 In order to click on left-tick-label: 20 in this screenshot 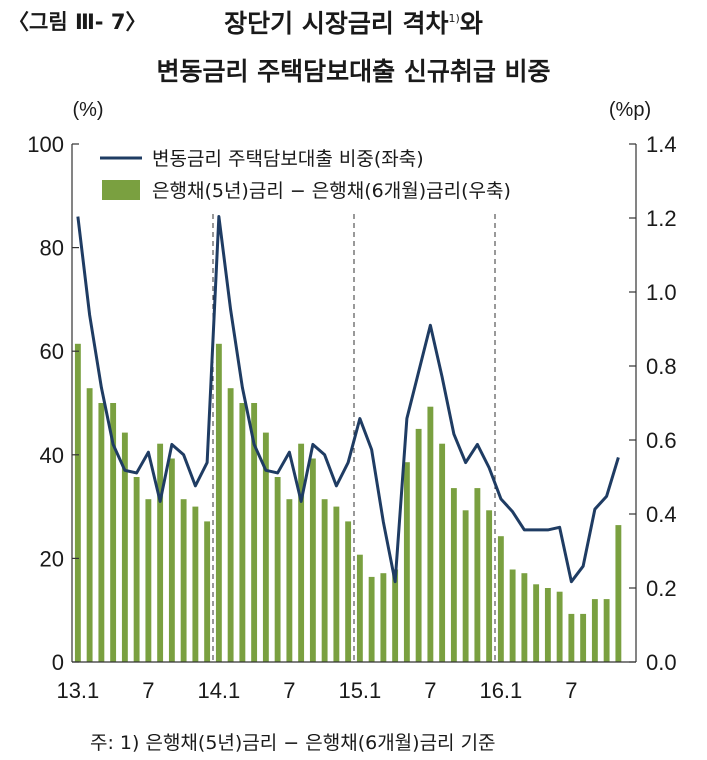, I will do `click(52, 558)`.